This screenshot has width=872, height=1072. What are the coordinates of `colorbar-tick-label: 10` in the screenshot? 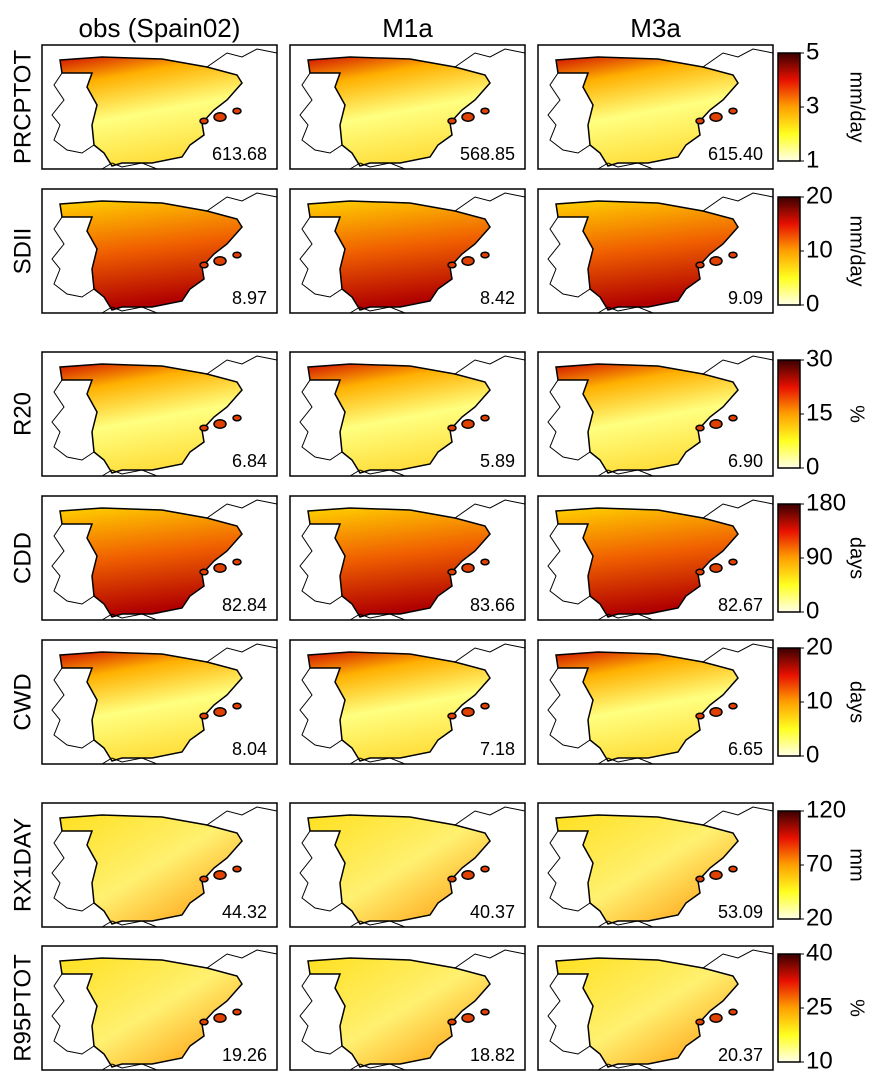 It's located at (819, 1059).